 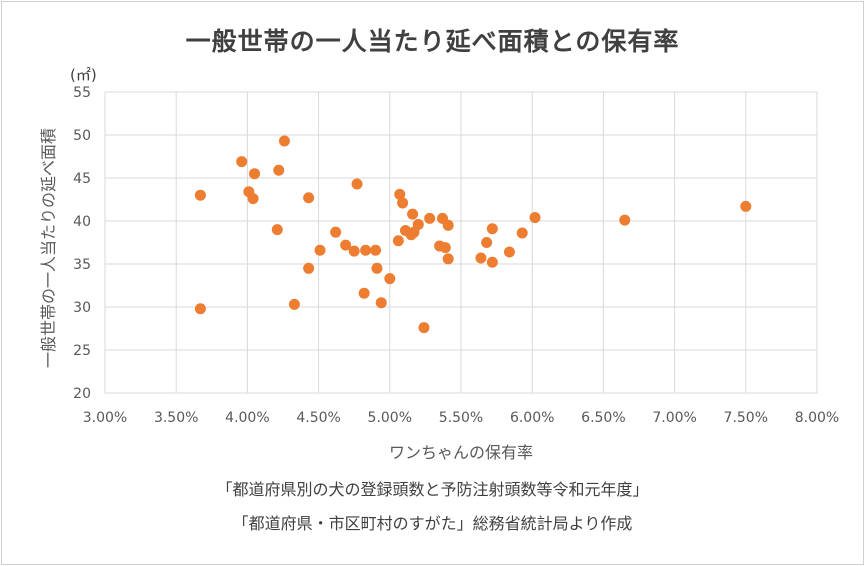 What do you see at coordinates (176, 418) in the screenshot?
I see `x-tick-label: 3.50%` at bounding box center [176, 418].